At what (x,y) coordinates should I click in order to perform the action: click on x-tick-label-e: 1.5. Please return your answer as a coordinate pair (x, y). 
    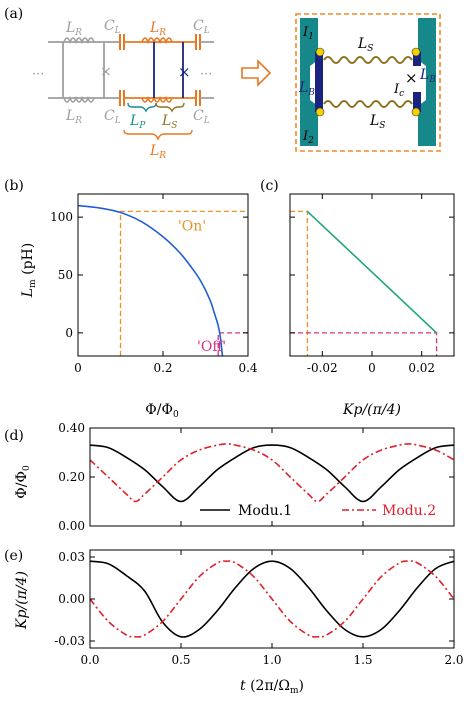
    Looking at the image, I should click on (362, 660).